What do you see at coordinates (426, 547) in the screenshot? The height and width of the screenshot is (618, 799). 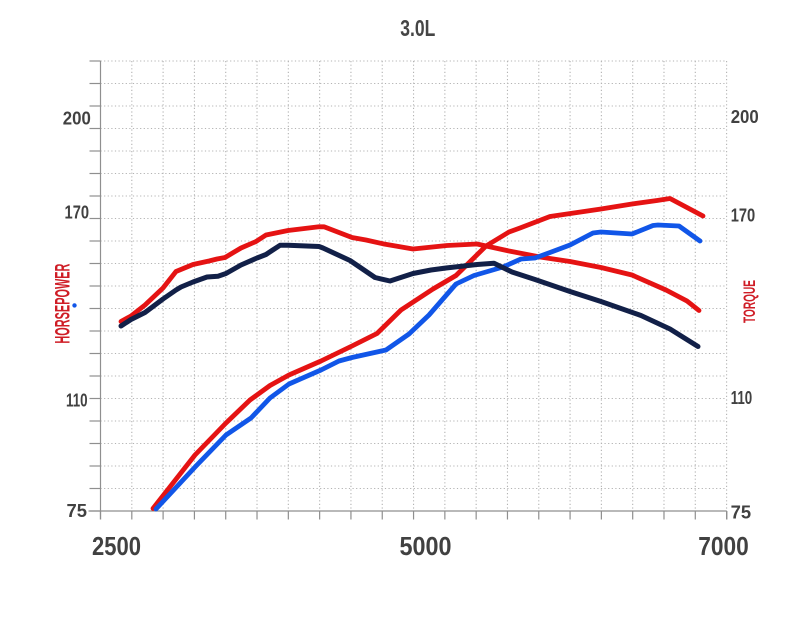 I see `svg-text: 5000` at bounding box center [426, 547].